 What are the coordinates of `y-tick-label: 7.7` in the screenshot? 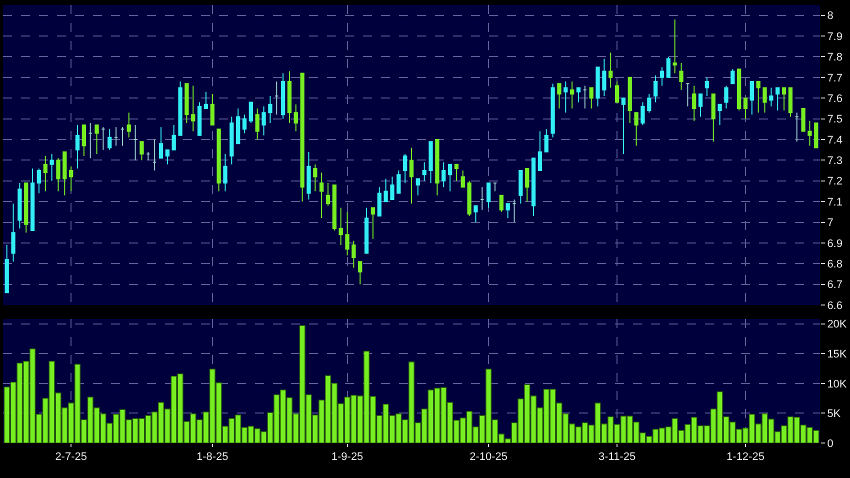 It's located at (834, 78).